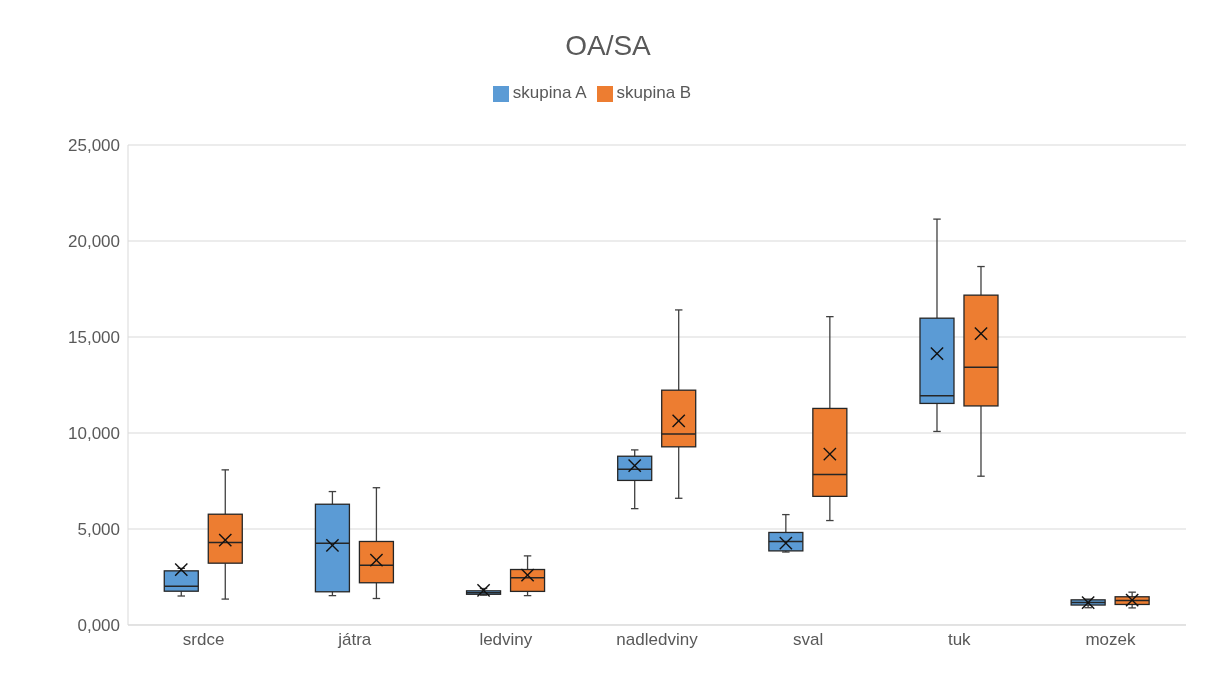 The image size is (1222, 683). Describe the element at coordinates (203, 640) in the screenshot. I see `x-tick-label: srdce` at that location.